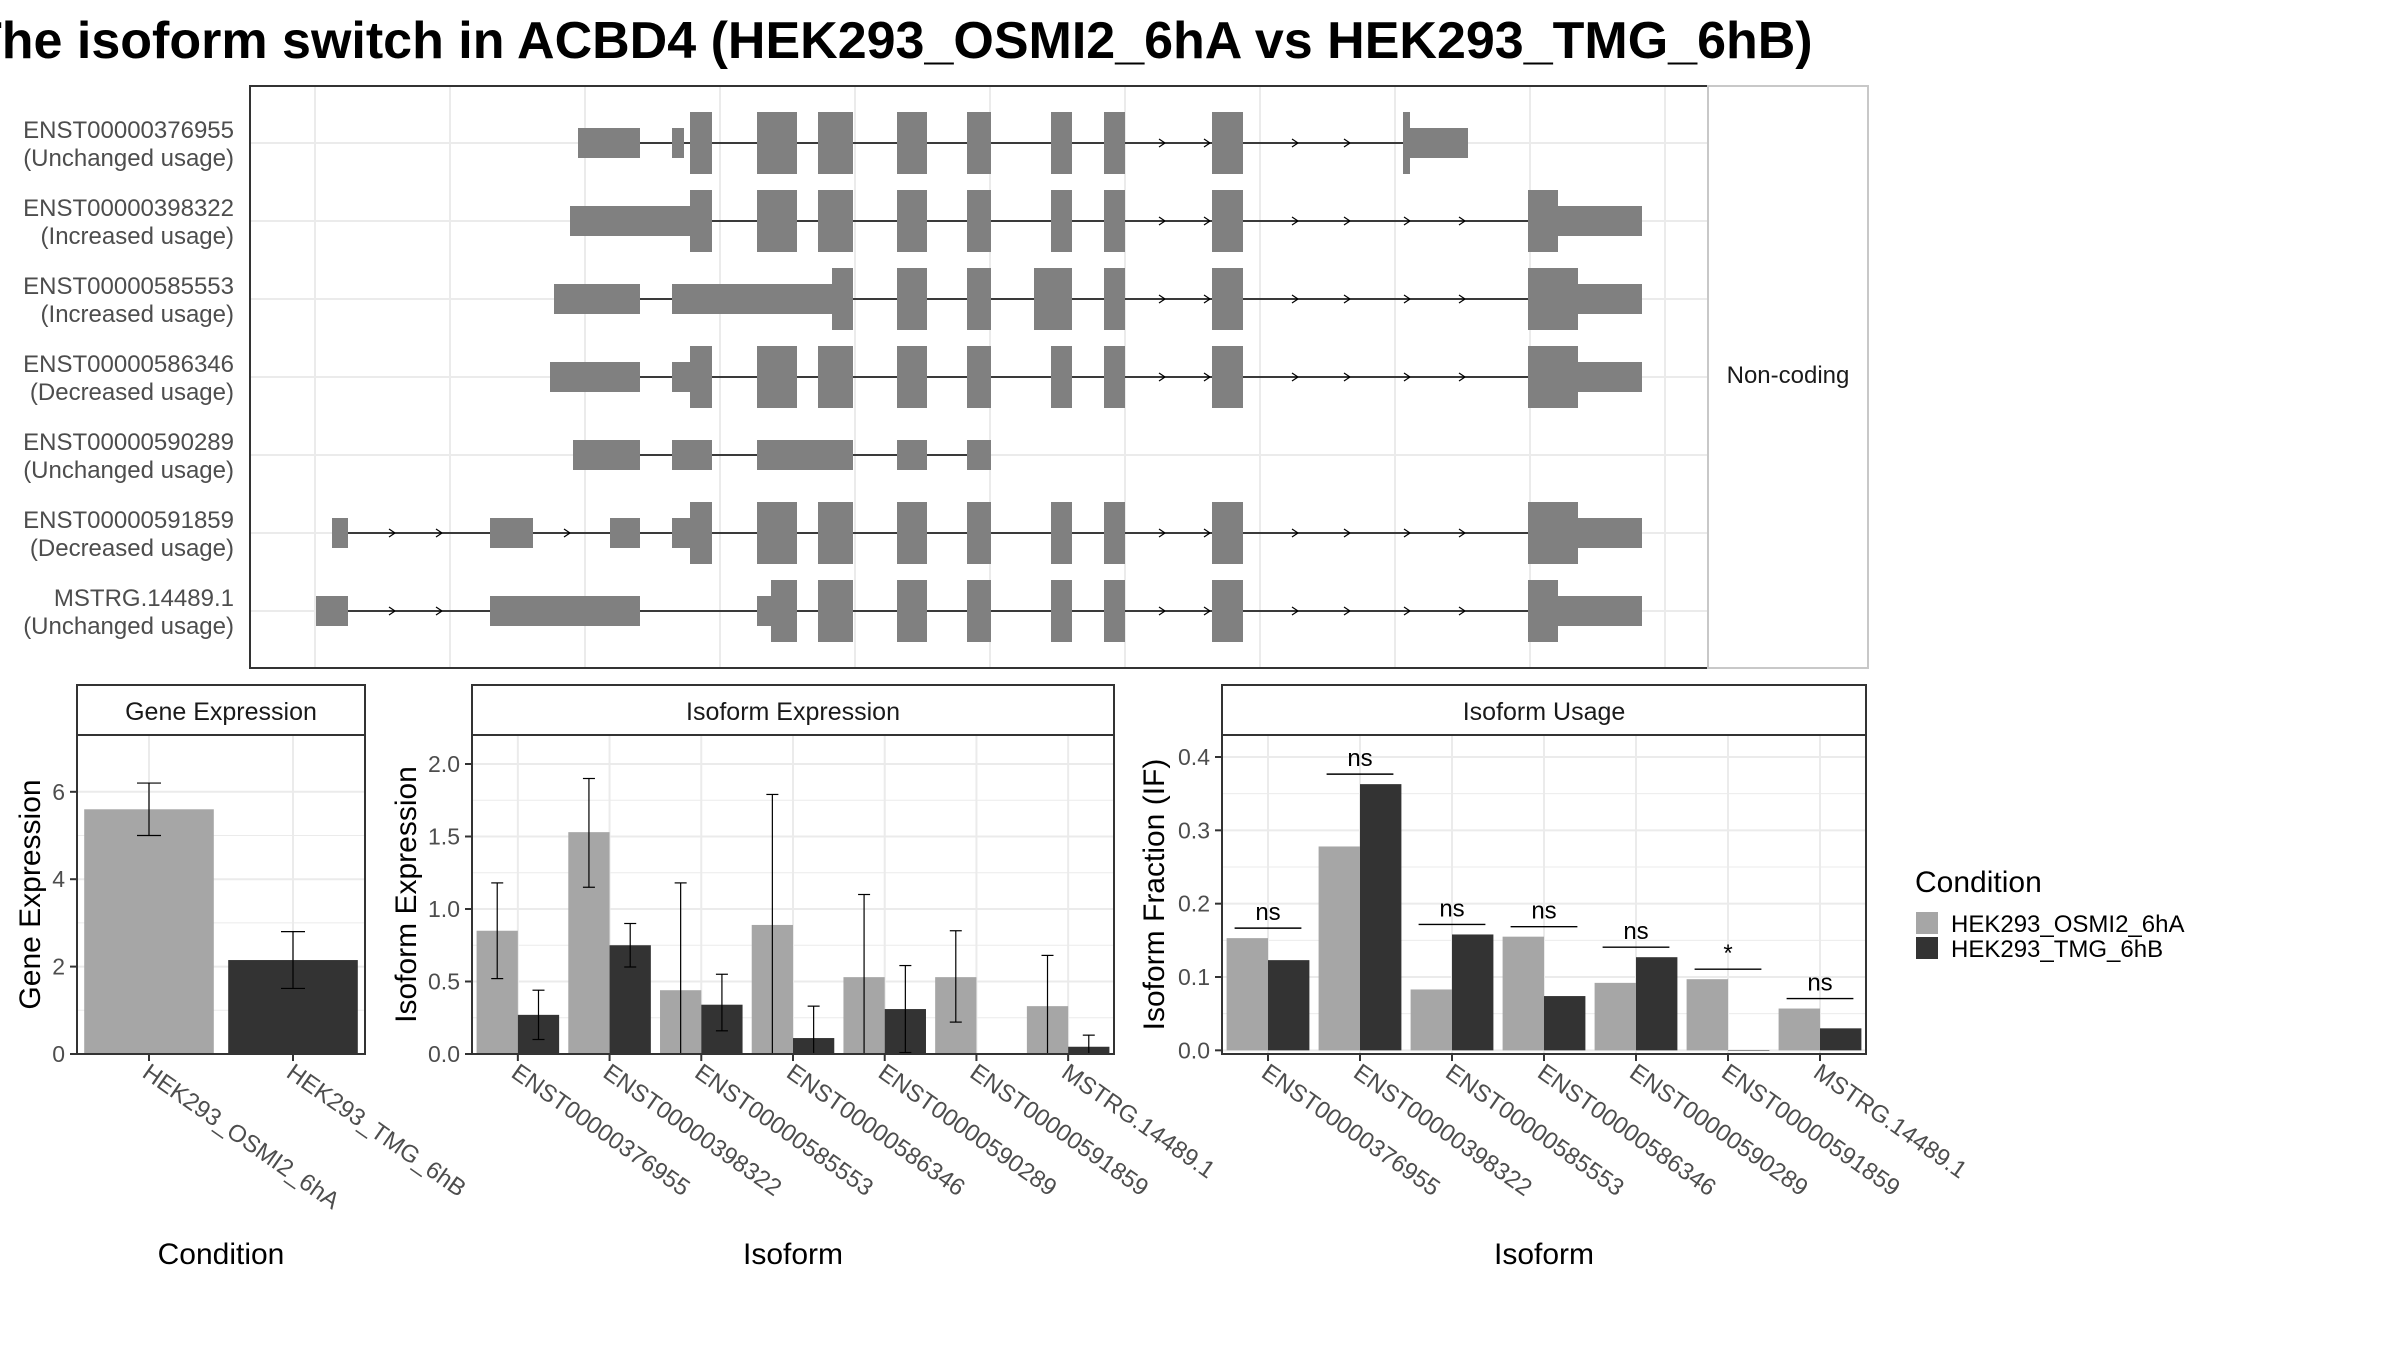 The width and height of the screenshot is (2400, 1350). Describe the element at coordinates (1154, 895) in the screenshot. I see `y-axis-title: Isoform Fraction (IF)` at that location.